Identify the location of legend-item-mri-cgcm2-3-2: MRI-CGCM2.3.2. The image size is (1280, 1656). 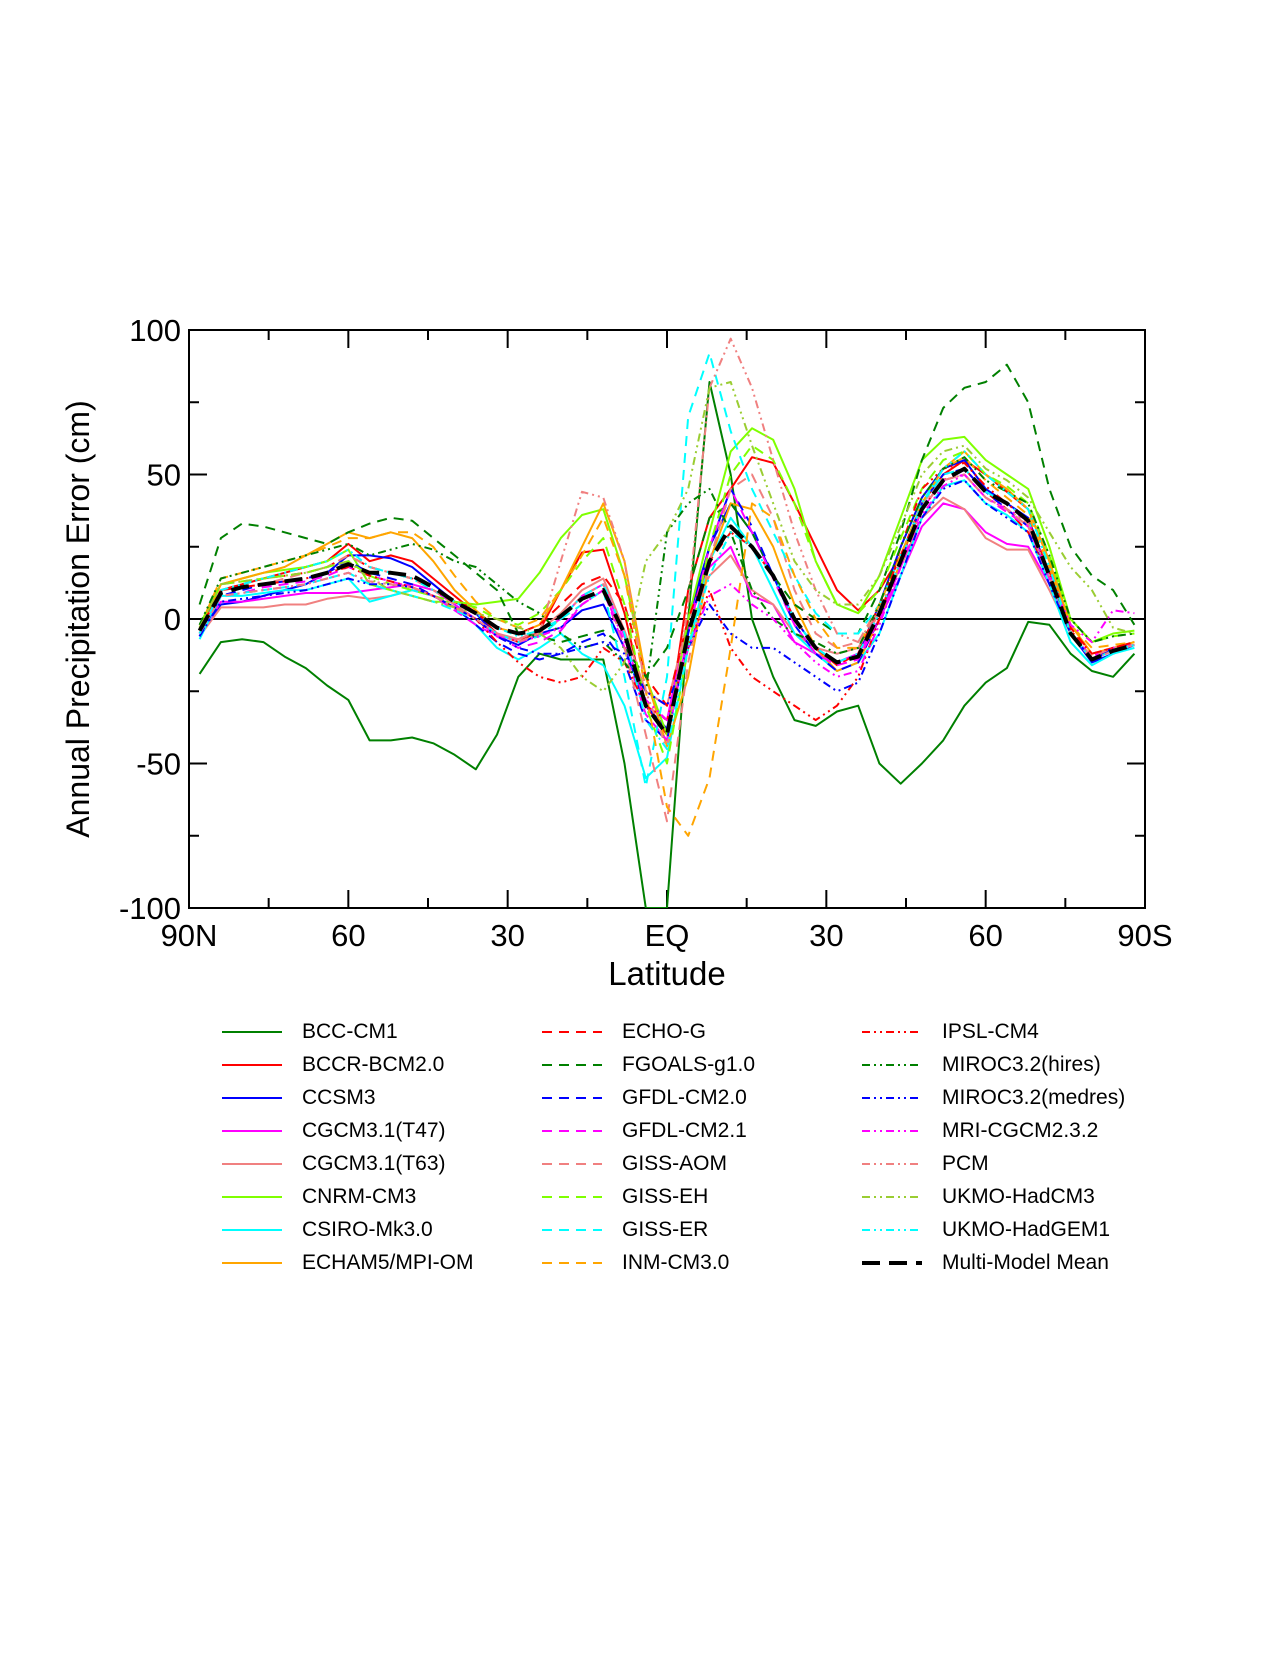
(979, 1131).